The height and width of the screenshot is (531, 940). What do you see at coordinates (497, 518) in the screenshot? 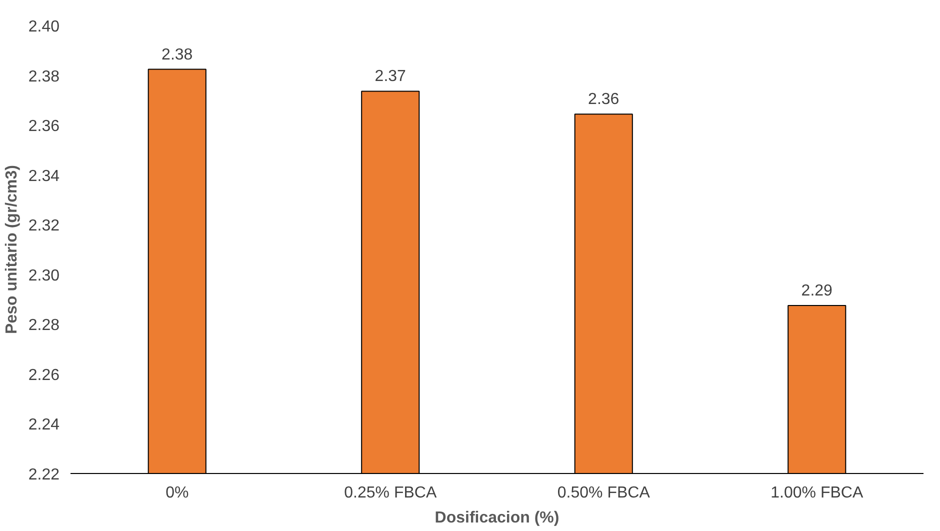
I see `x-axis-title: Dosificacion (%)` at bounding box center [497, 518].